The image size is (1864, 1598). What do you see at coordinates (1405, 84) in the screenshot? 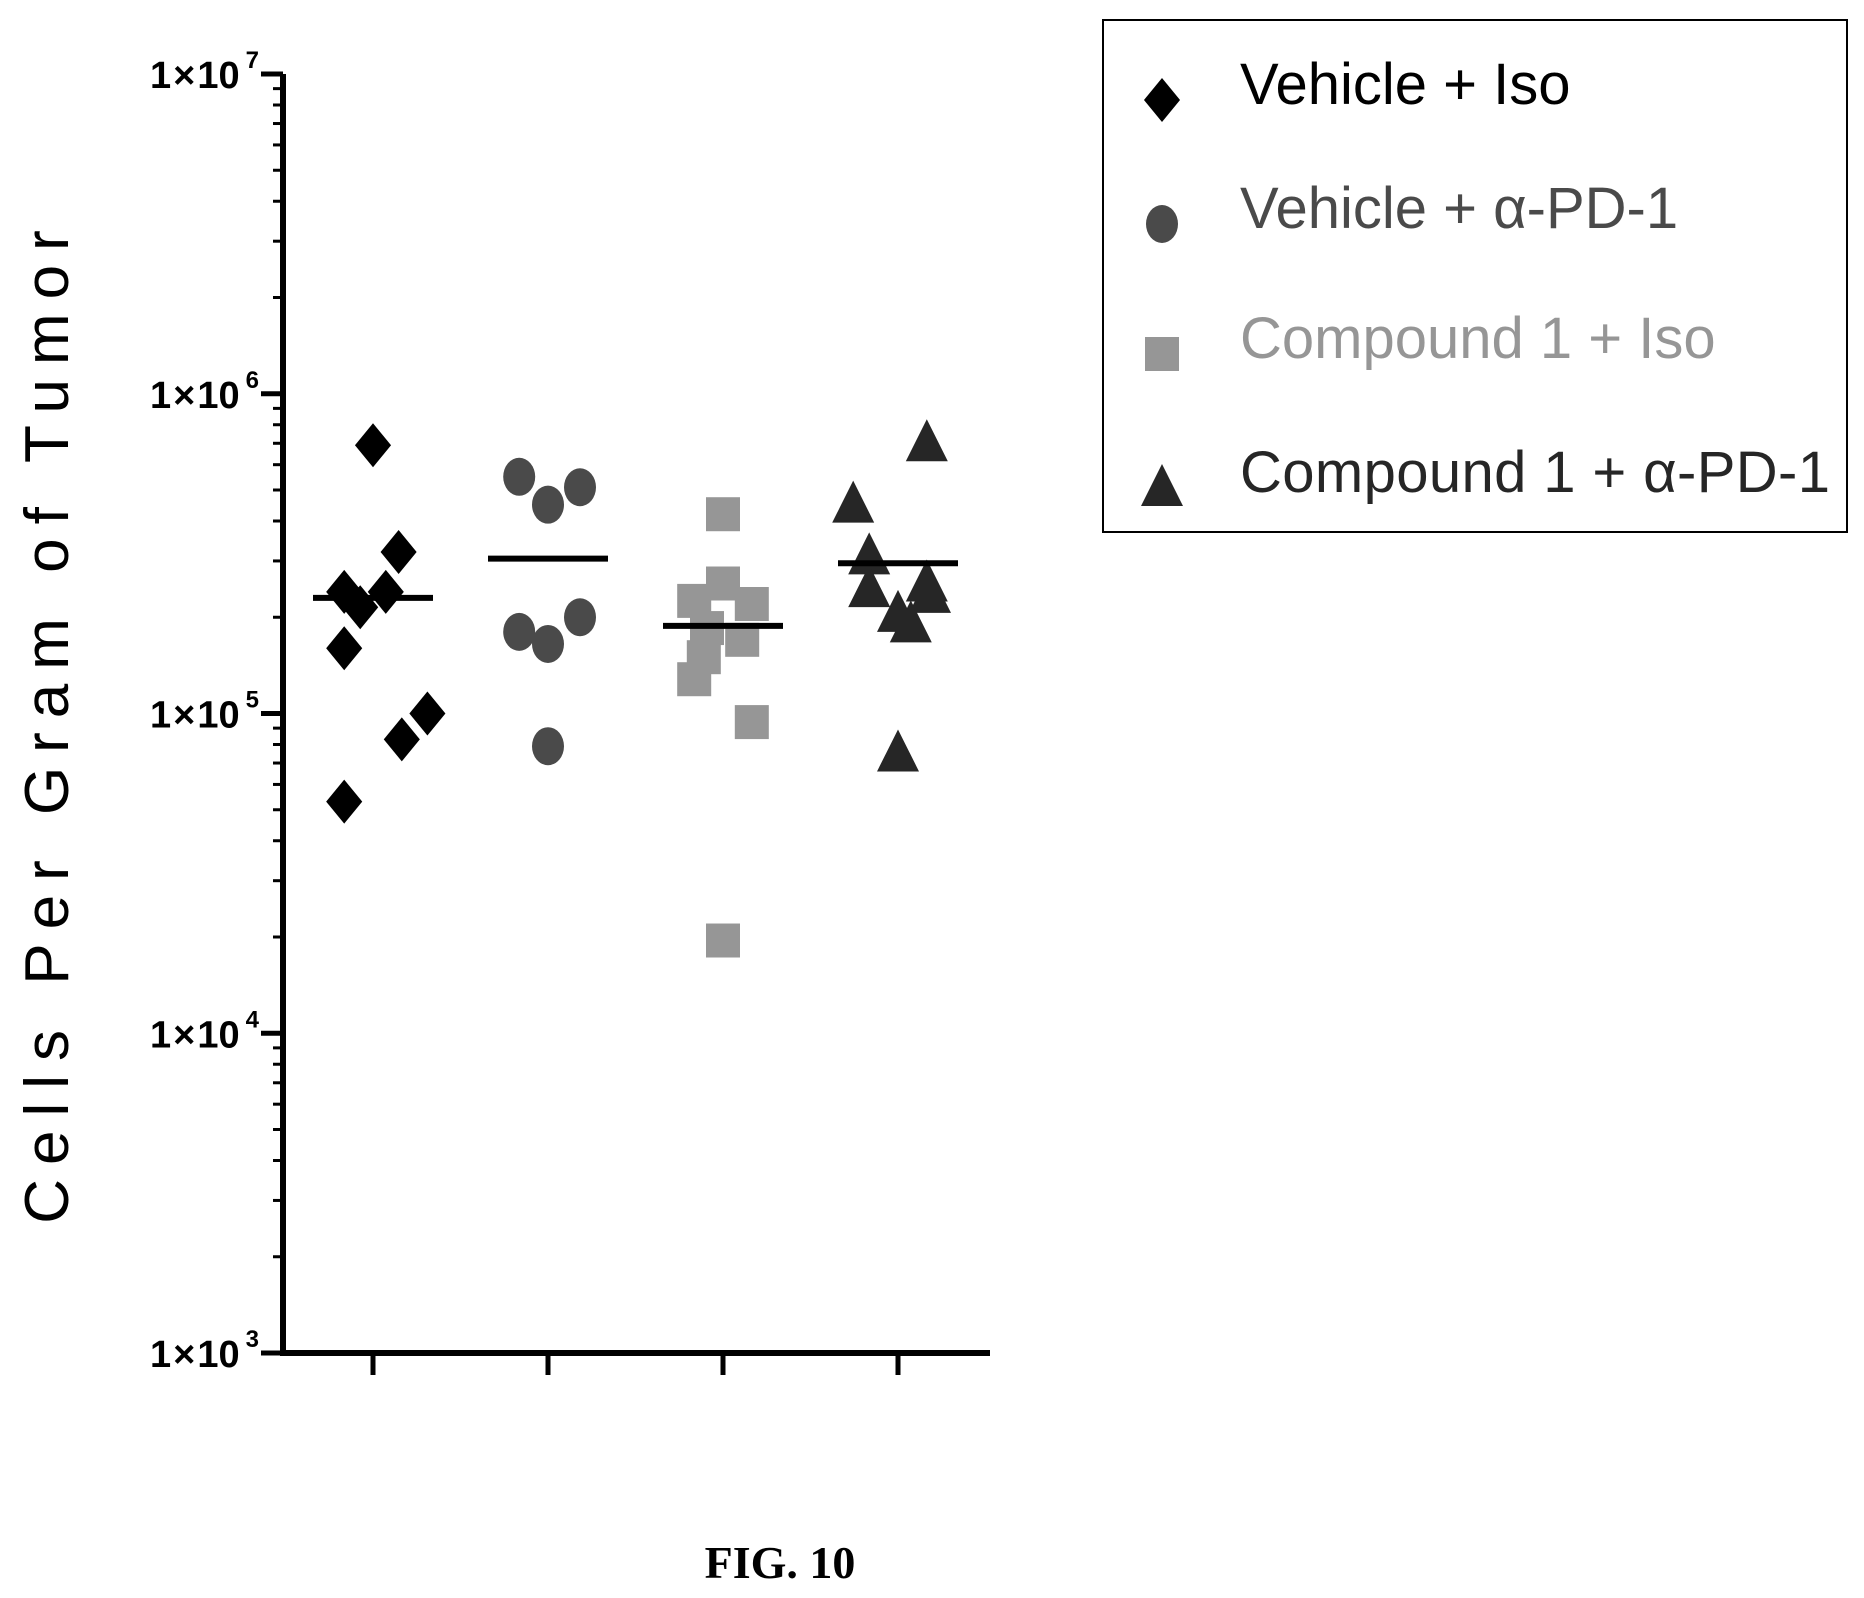
I see `legend-label: Vehicle + Iso` at bounding box center [1405, 84].